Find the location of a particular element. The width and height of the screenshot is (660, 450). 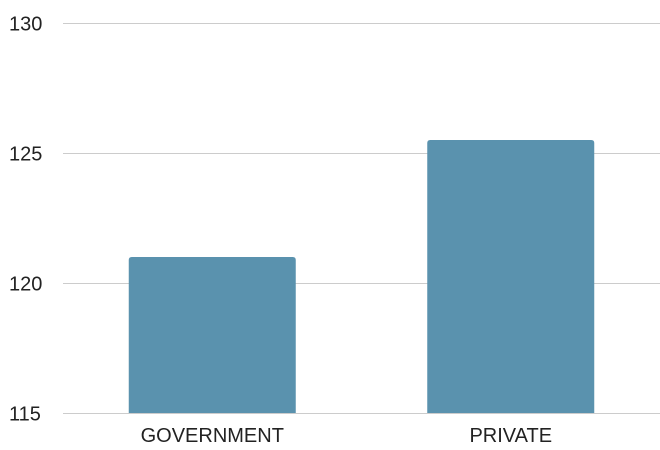

y-tick-label: 130 is located at coordinates (25, 25).